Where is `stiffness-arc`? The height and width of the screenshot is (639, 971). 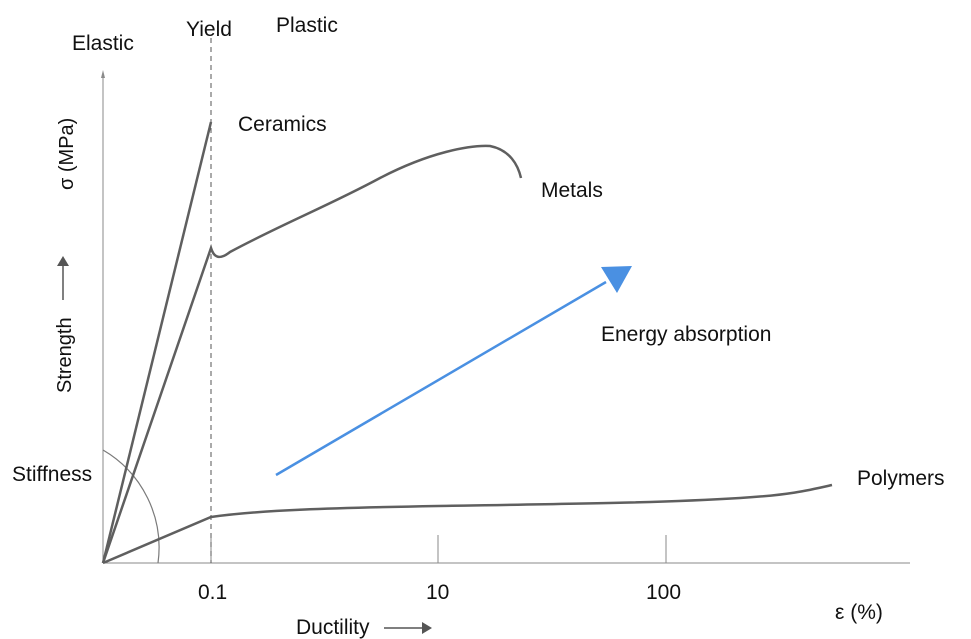
stiffness-arc is located at coordinates (131, 506).